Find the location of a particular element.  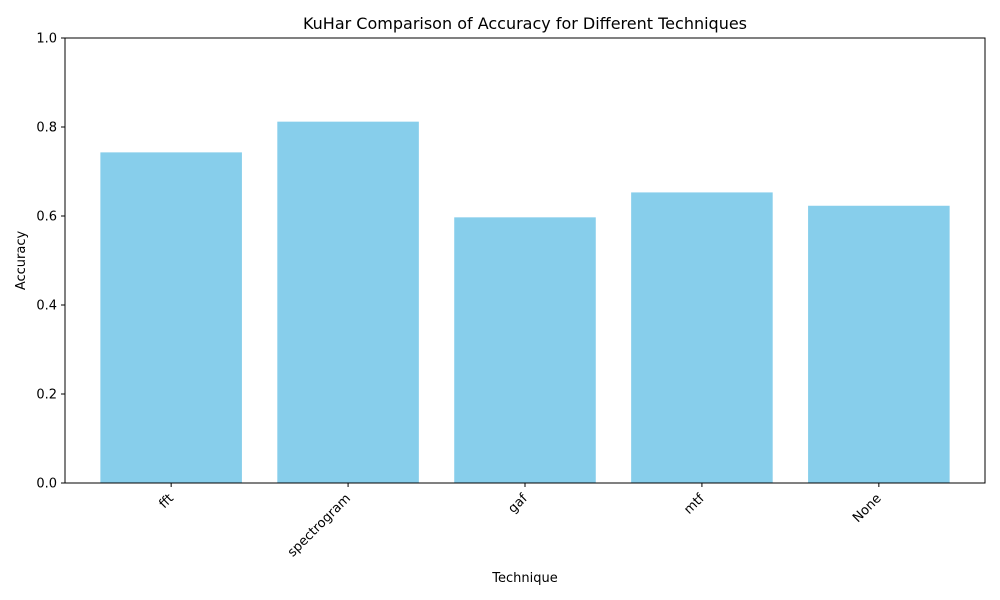

y-axis-title: Accuracy is located at coordinates (21, 261).